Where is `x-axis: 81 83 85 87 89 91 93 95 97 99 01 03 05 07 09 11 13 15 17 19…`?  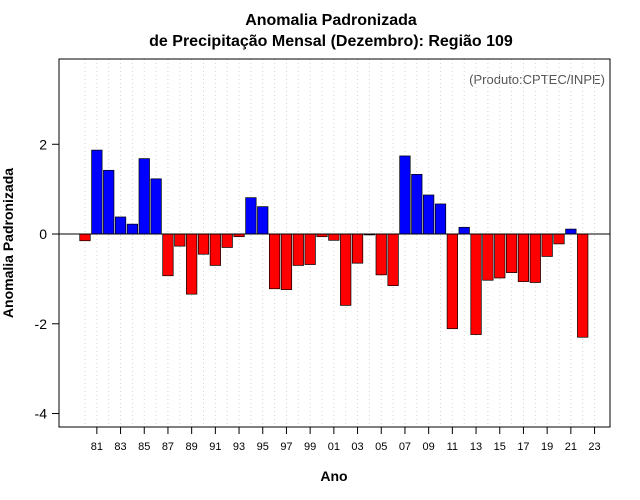
x-axis: 81 83 85 87 89 91 93 95 97 99 01 03 05 07 09 11 13 15 17 19… is located at coordinates (346, 440).